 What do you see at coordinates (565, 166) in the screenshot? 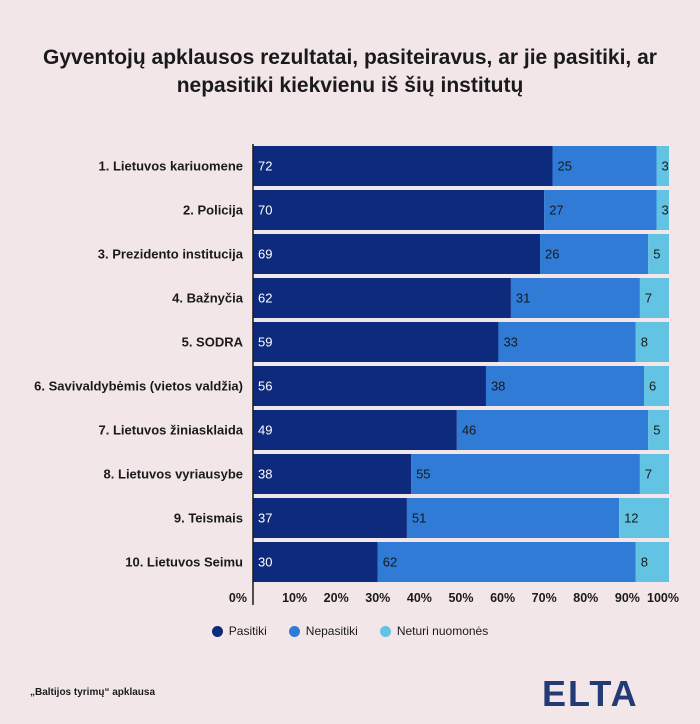
I see `data-label: 25` at bounding box center [565, 166].